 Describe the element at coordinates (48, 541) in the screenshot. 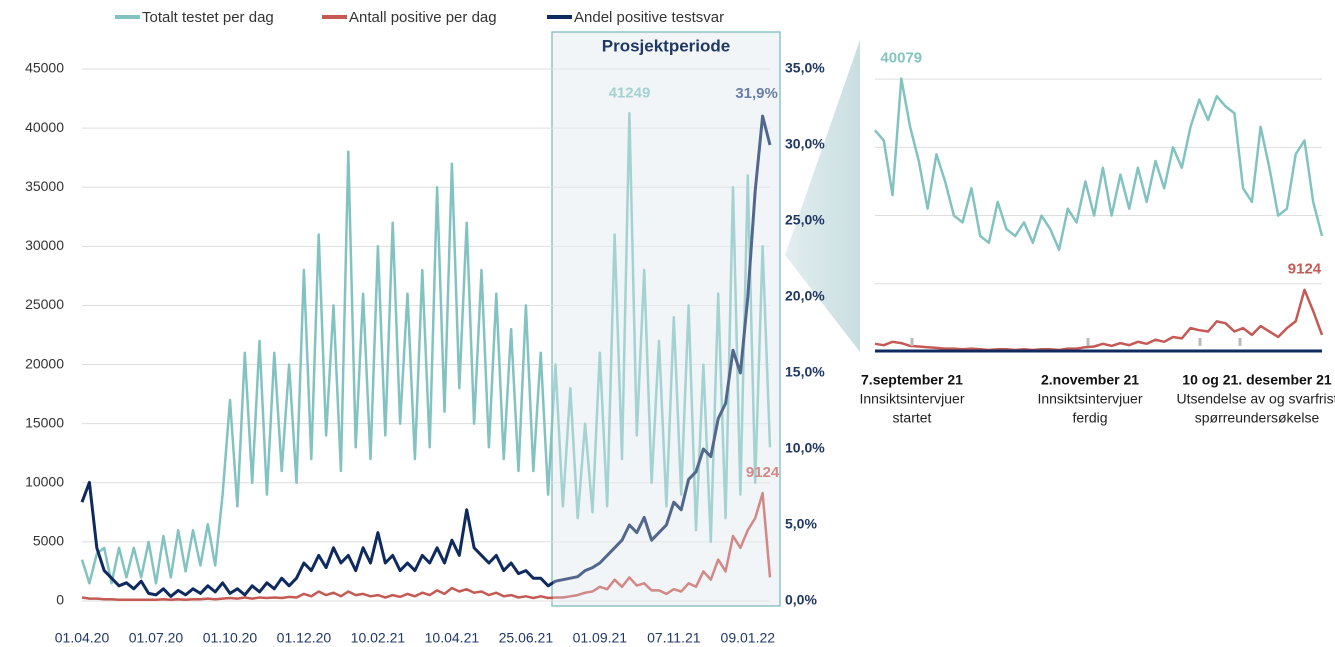

I see `y-tick-label: 5000` at that location.